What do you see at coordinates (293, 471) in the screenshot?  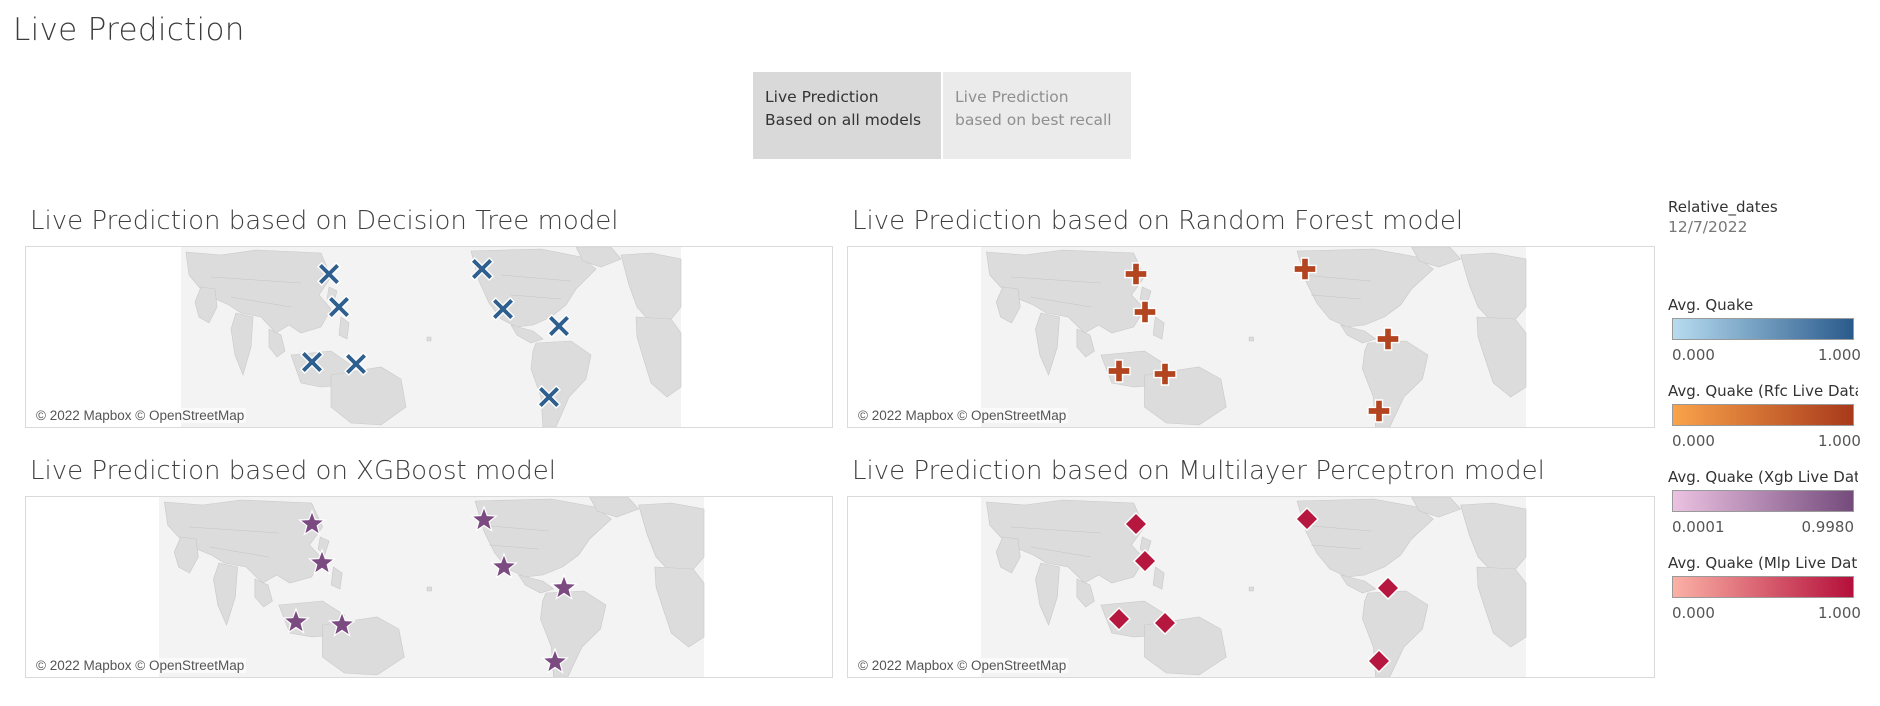 I see `xgboost-map-title: Live Prediction based on XGBoost model` at bounding box center [293, 471].